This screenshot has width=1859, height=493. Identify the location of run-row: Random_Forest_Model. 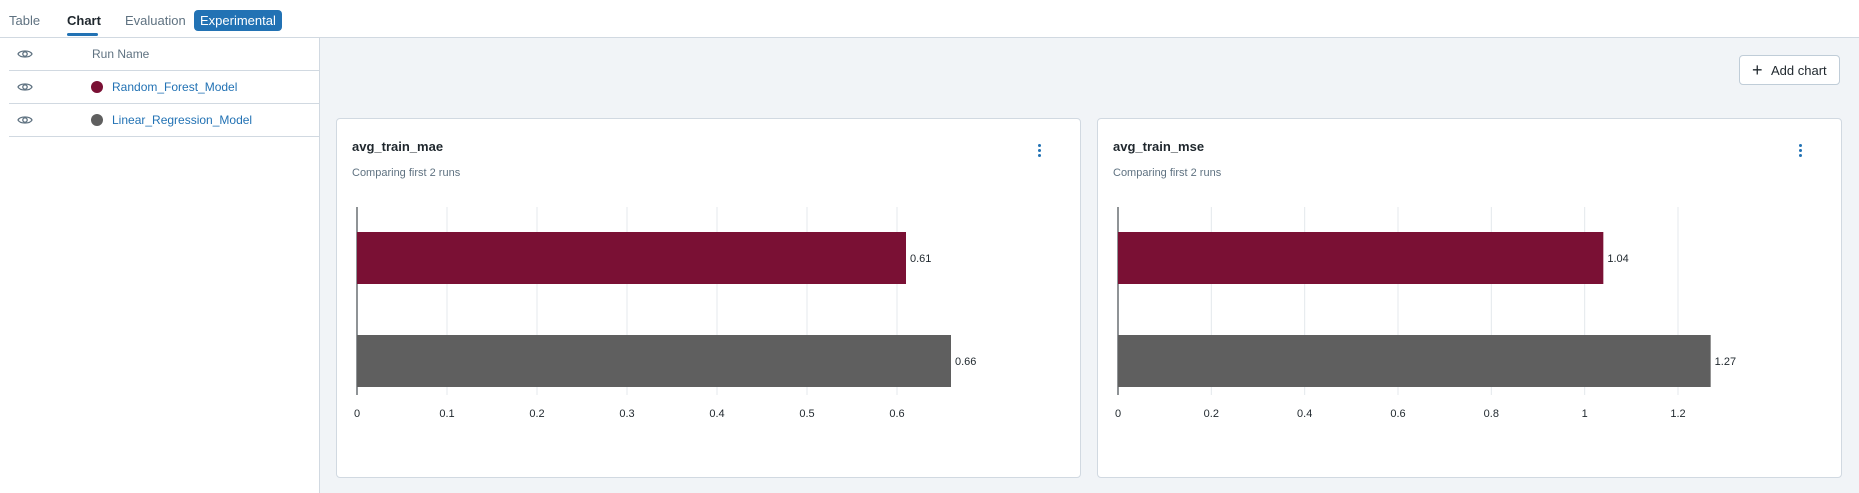
(164, 87).